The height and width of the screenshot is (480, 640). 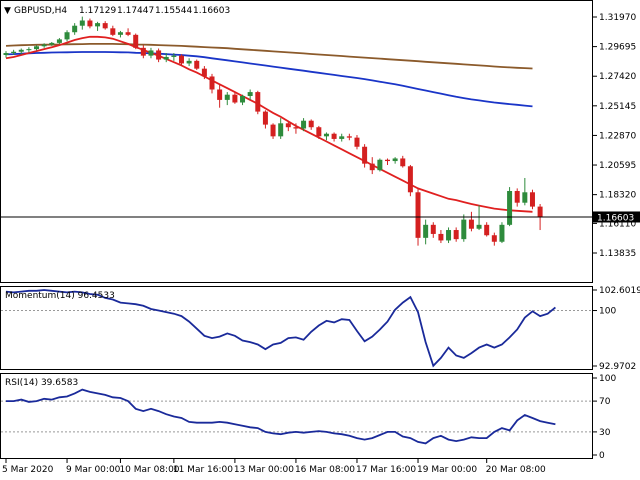 I want to click on current-price-text: 1.16603, so click(x=615, y=218).